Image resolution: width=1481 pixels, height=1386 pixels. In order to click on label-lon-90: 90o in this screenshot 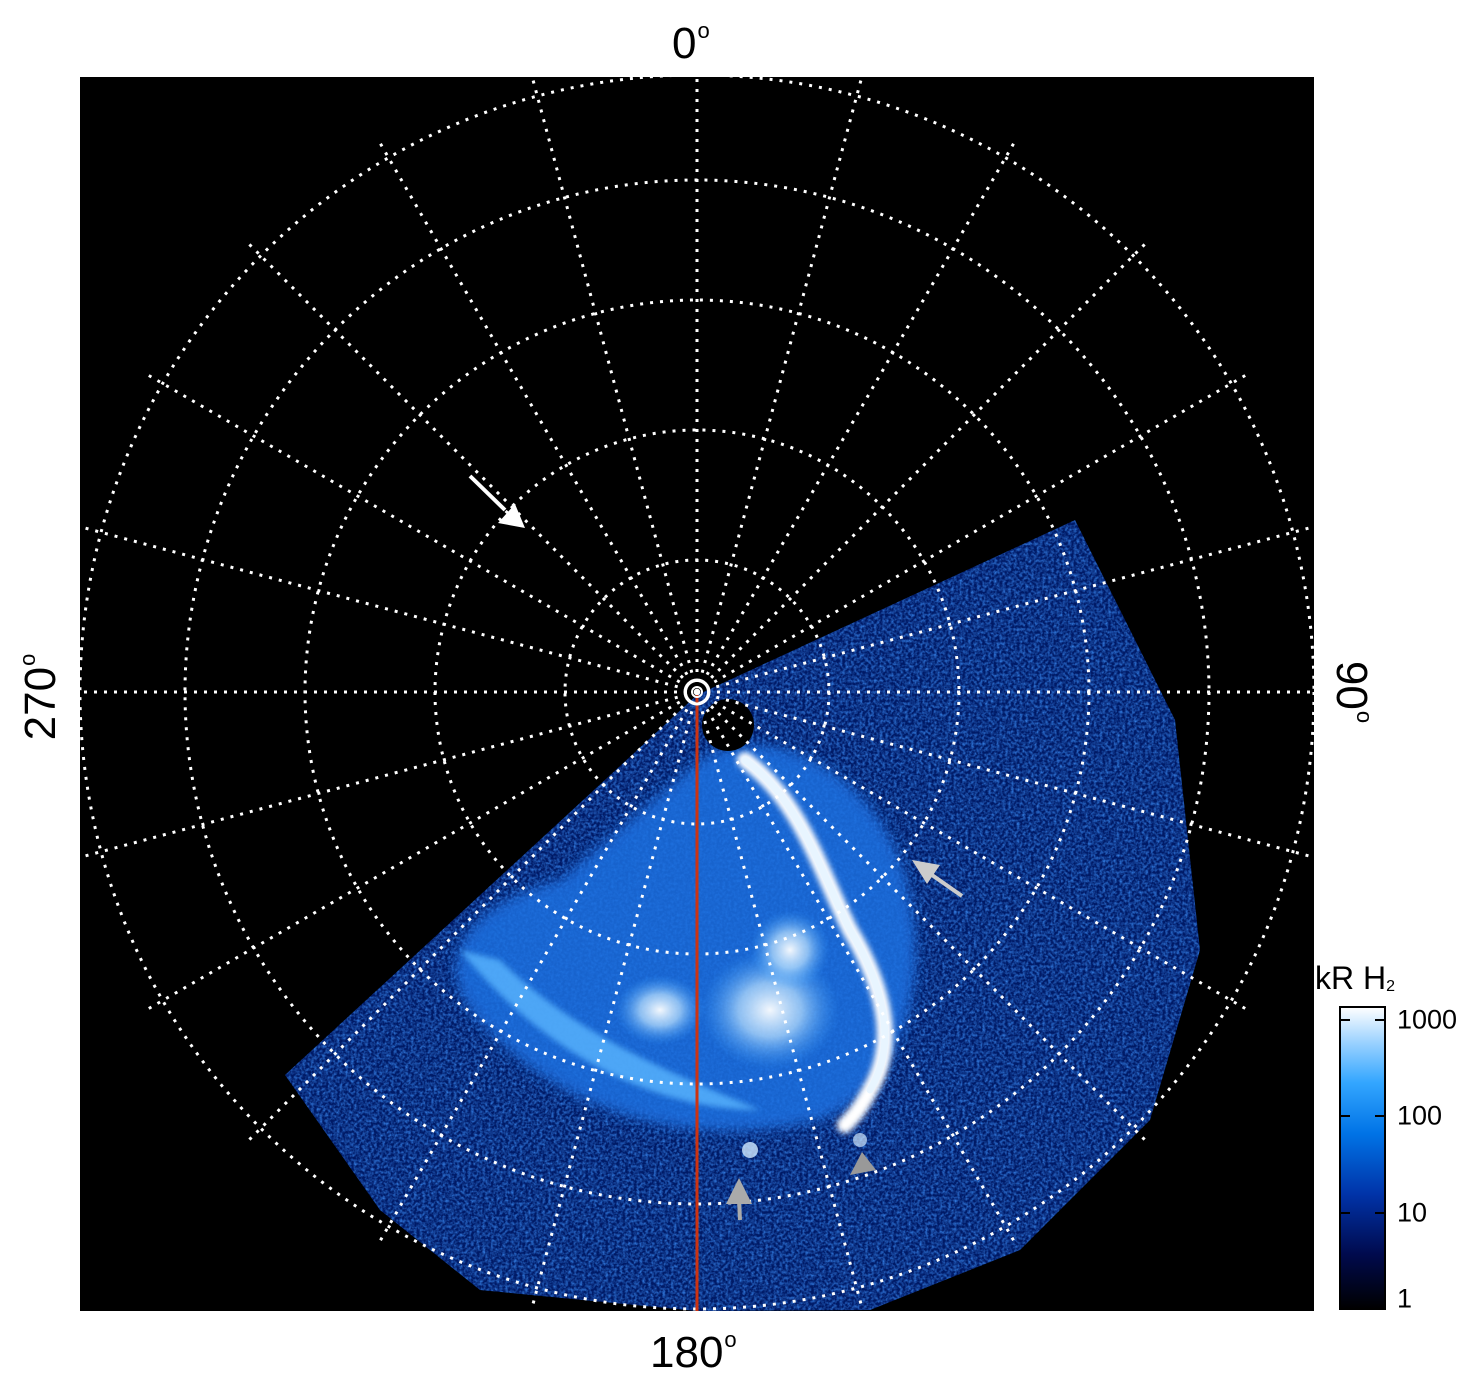, I will do `click(1352, 692)`.